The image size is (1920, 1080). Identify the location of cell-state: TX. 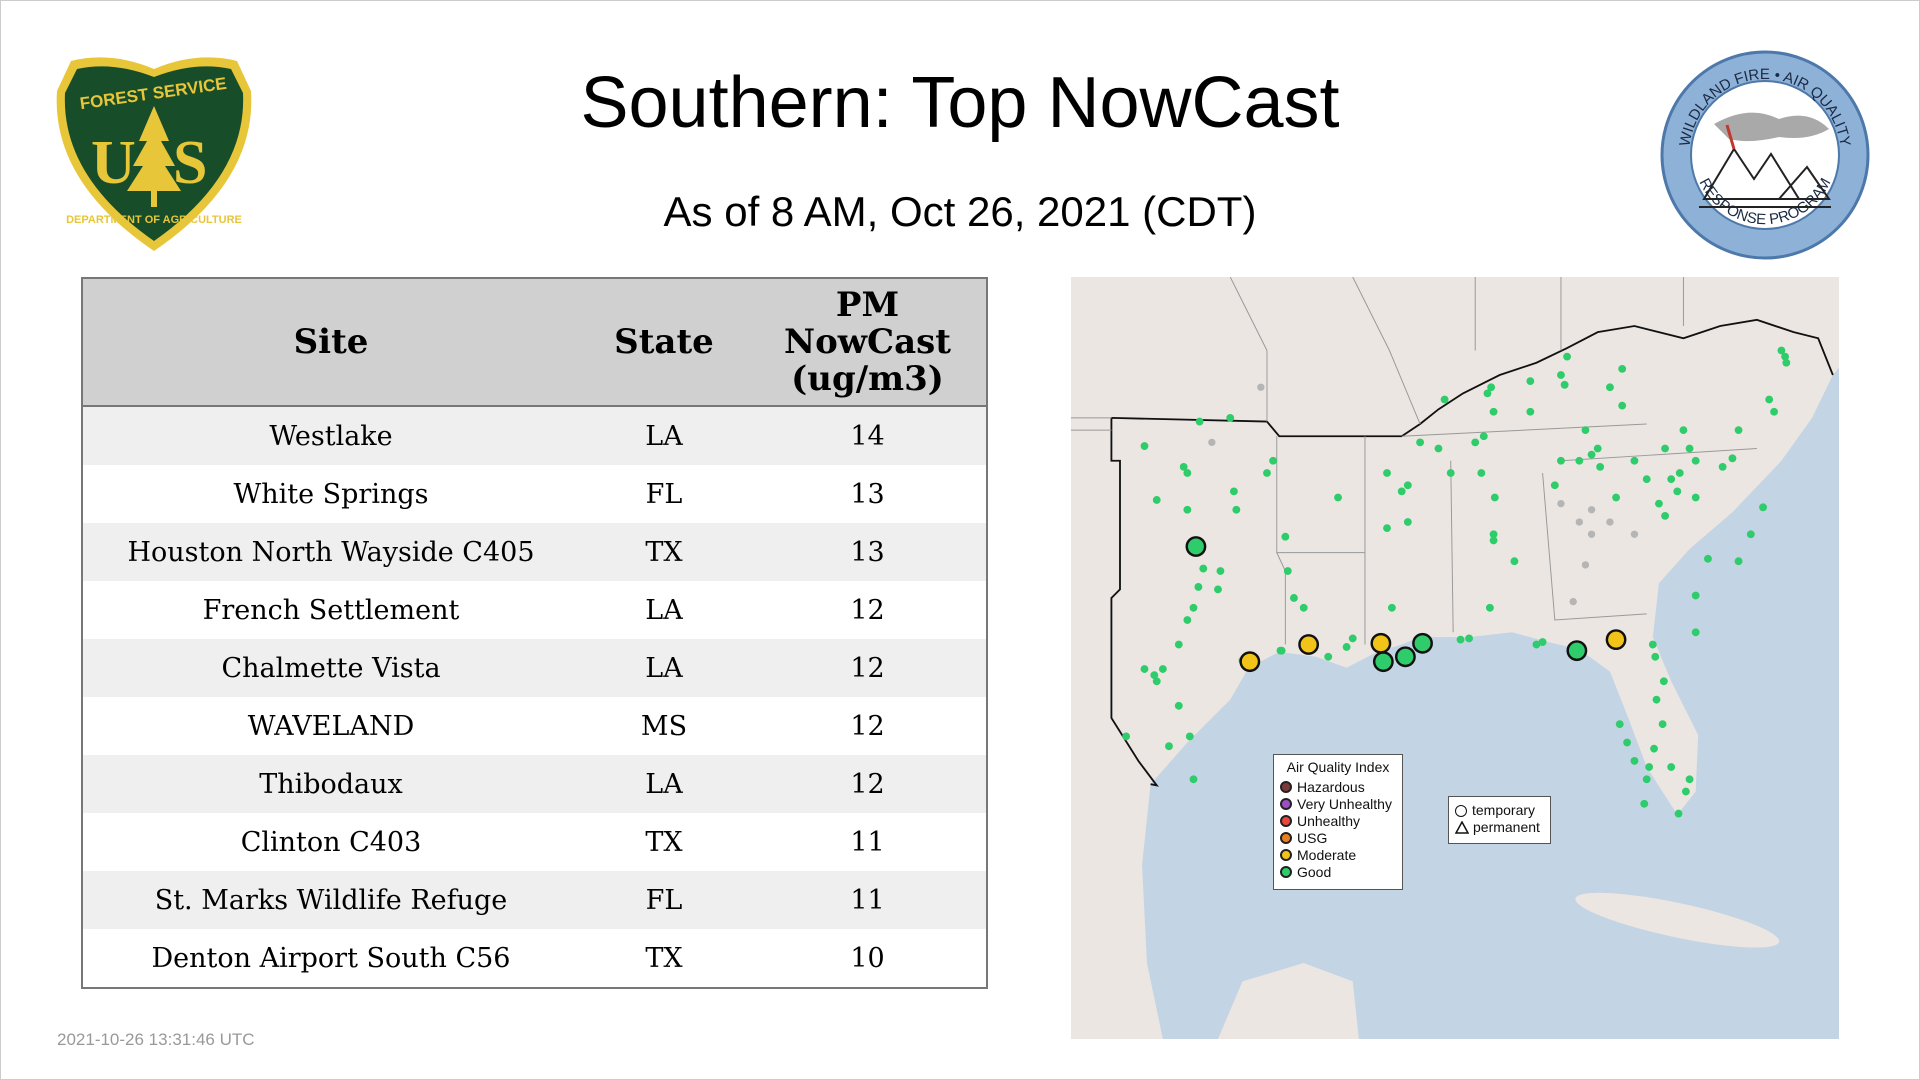
(664, 552).